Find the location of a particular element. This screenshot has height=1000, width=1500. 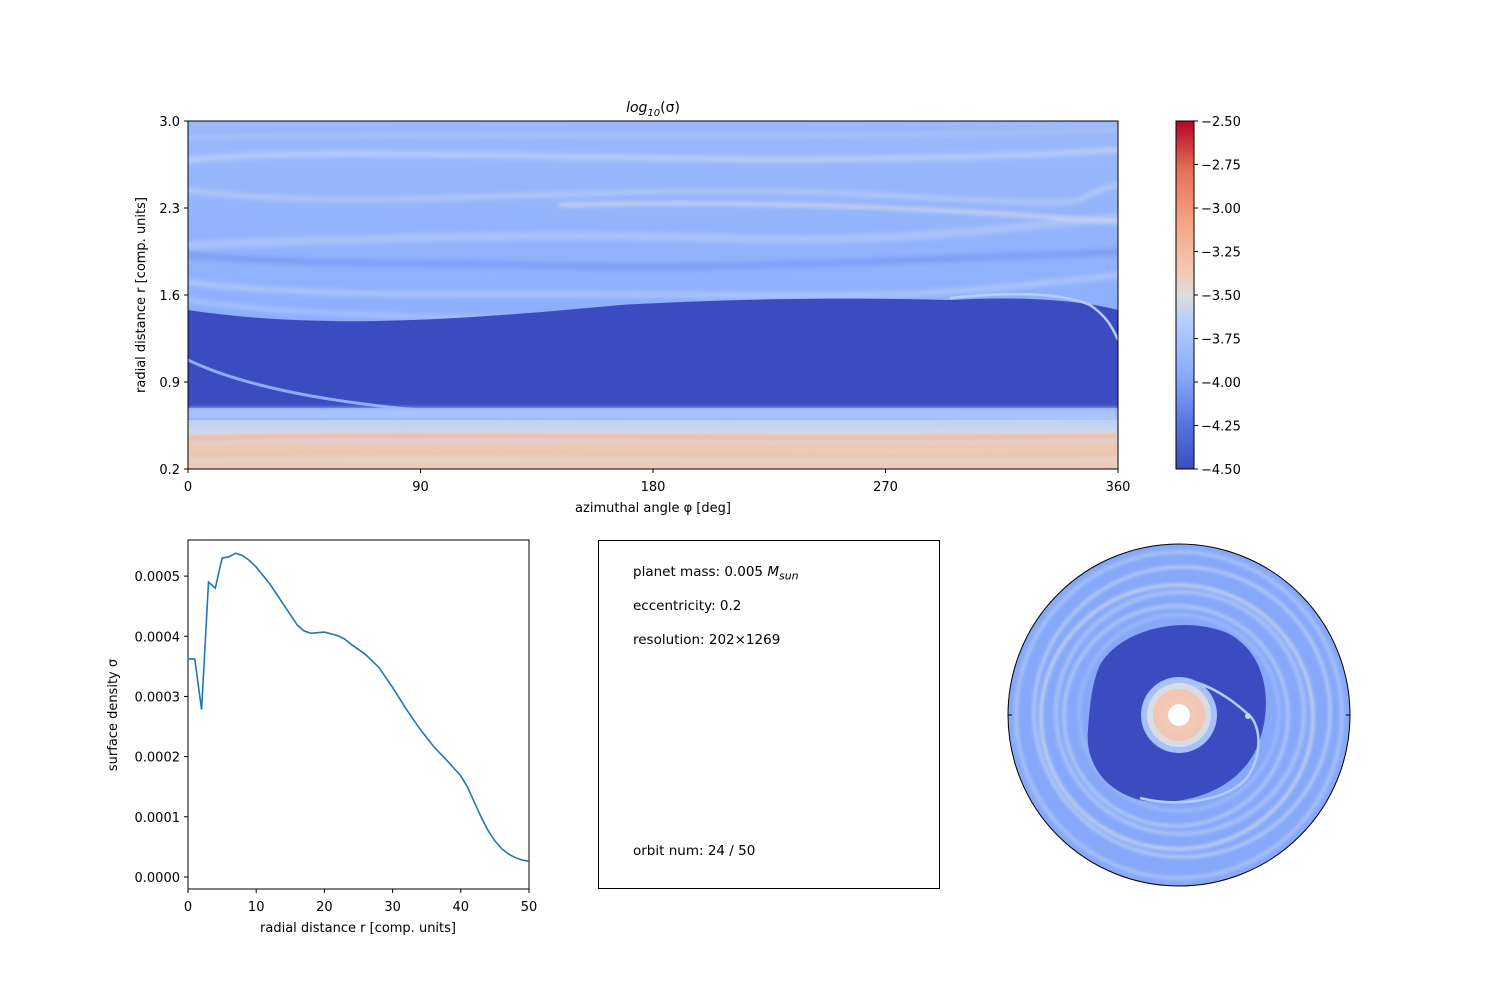

heatmap-x-ticks: 0 90 180 270 360 is located at coordinates (657, 482).